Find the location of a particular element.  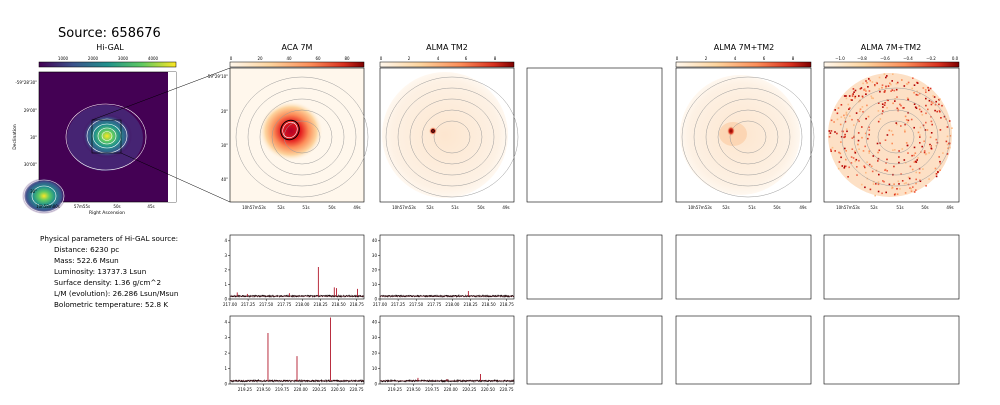

aca7m-ytick: 20" is located at coordinates (224, 111).